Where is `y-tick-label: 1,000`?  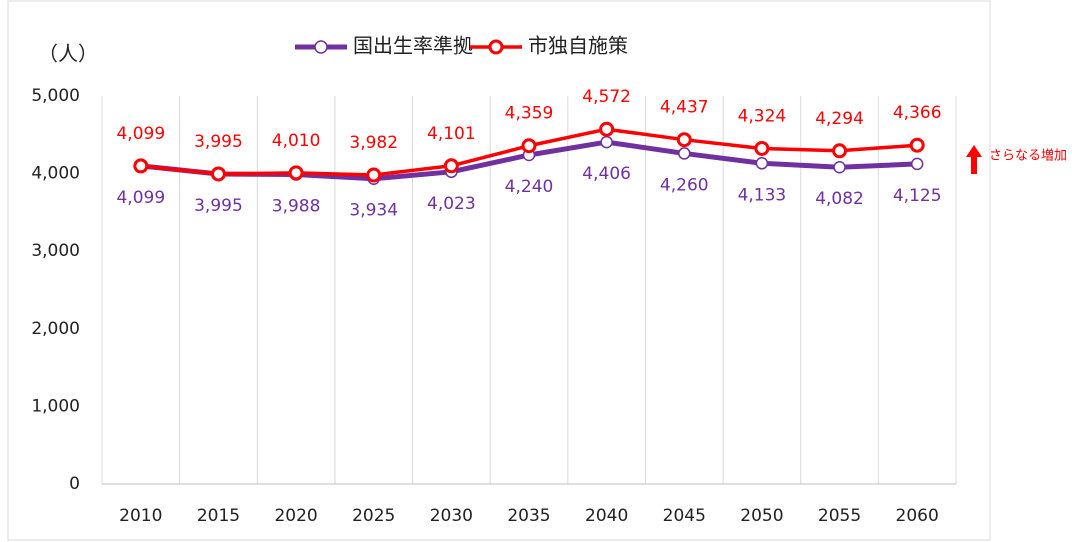 y-tick-label: 1,000 is located at coordinates (55, 406).